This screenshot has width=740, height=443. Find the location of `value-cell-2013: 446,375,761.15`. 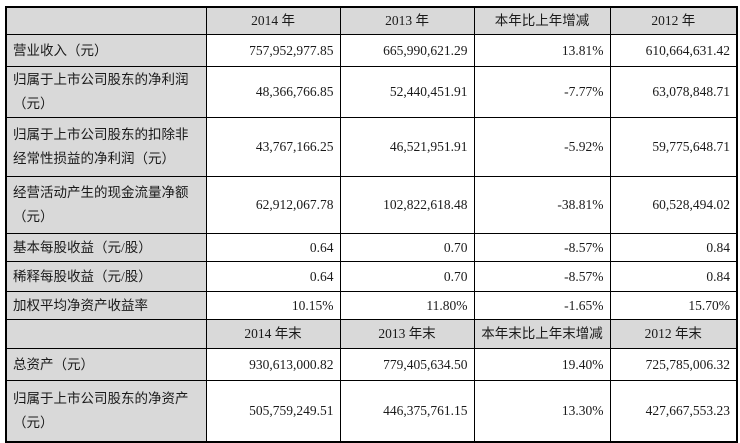

value-cell-2013: 446,375,761.15 is located at coordinates (407, 411).